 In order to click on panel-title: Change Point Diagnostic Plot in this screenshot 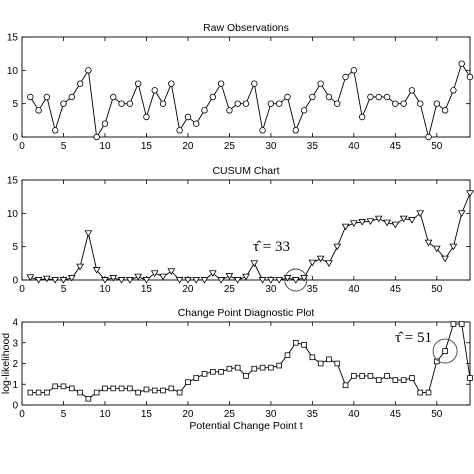, I will do `click(246, 313)`.